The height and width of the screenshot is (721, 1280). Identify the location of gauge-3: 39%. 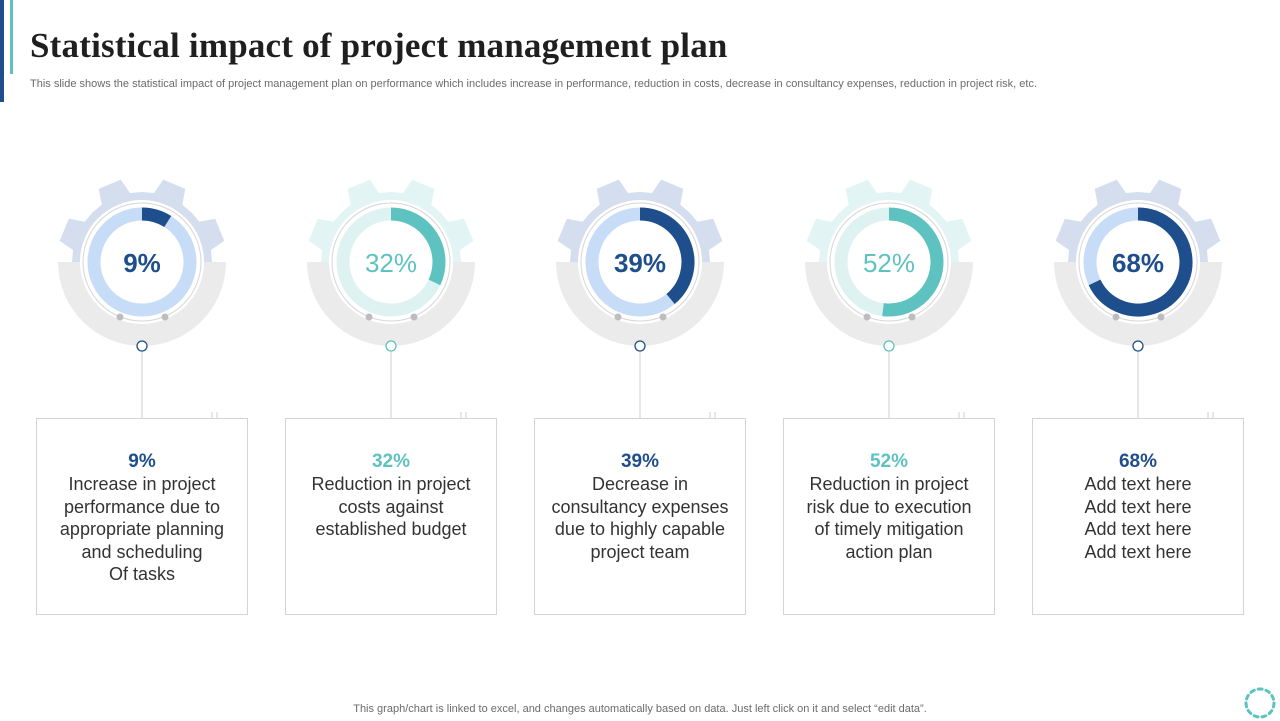
(640, 301).